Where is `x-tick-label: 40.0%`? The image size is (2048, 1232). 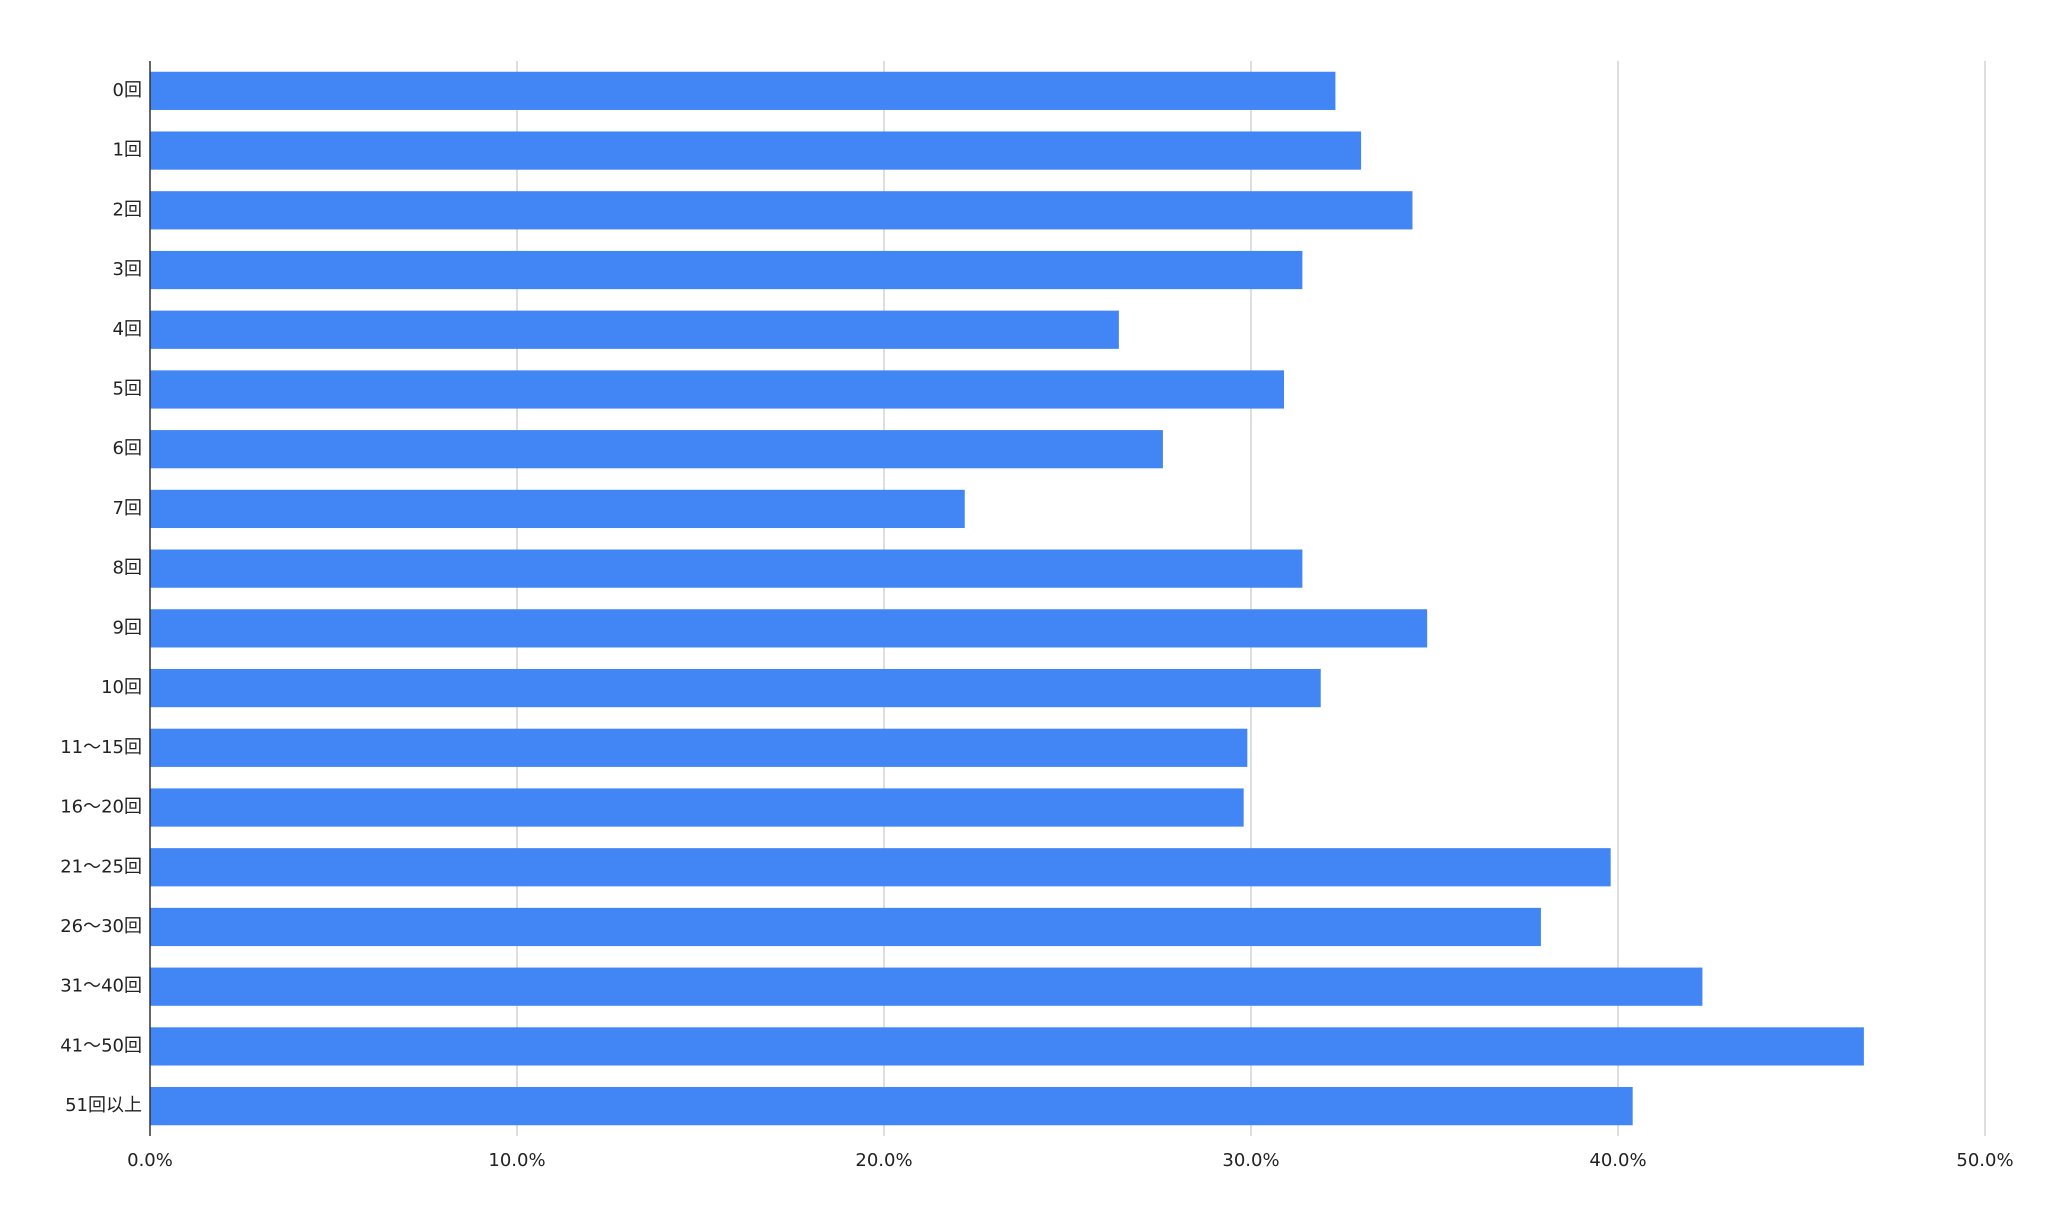
x-tick-label: 40.0% is located at coordinates (1617, 1160).